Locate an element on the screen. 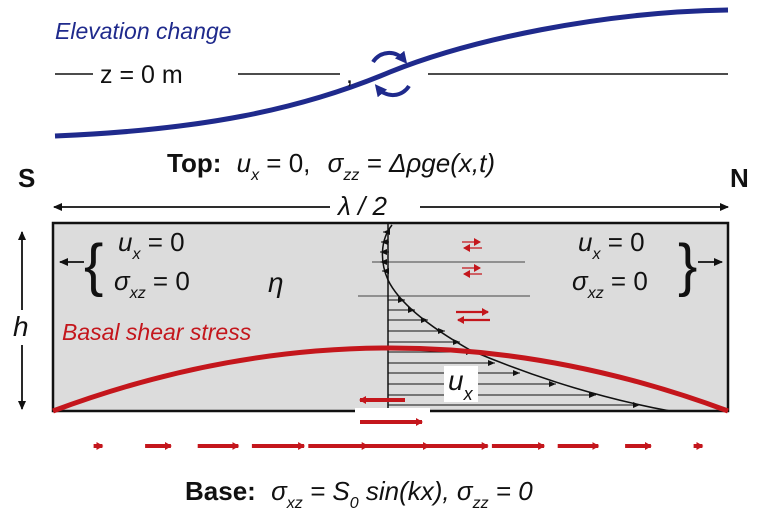 The image size is (770, 521). elevation-title: Elevation change is located at coordinates (143, 31).